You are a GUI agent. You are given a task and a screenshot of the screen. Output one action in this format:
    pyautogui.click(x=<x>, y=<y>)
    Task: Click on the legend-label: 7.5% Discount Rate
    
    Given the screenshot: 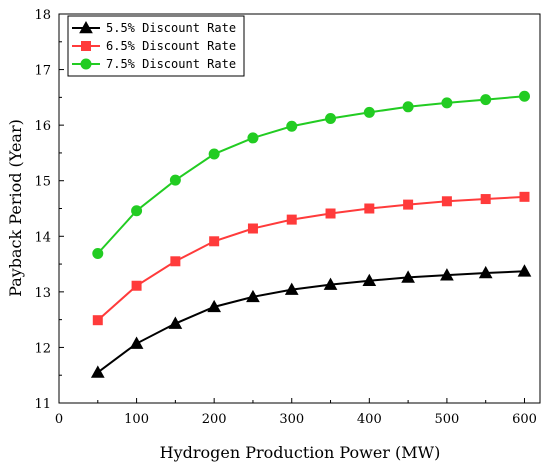 What is the action you would take?
    pyautogui.click(x=171, y=64)
    